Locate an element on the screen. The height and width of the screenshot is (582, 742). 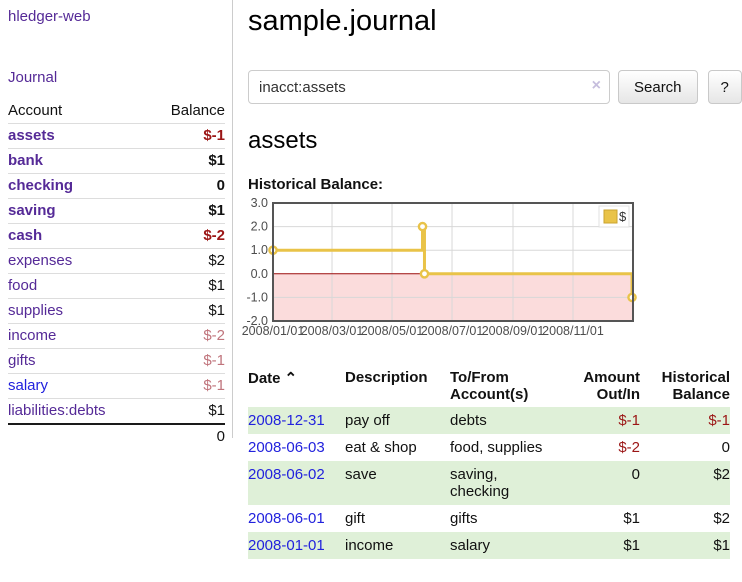
chart-title: Historical Balance: is located at coordinates (316, 184).